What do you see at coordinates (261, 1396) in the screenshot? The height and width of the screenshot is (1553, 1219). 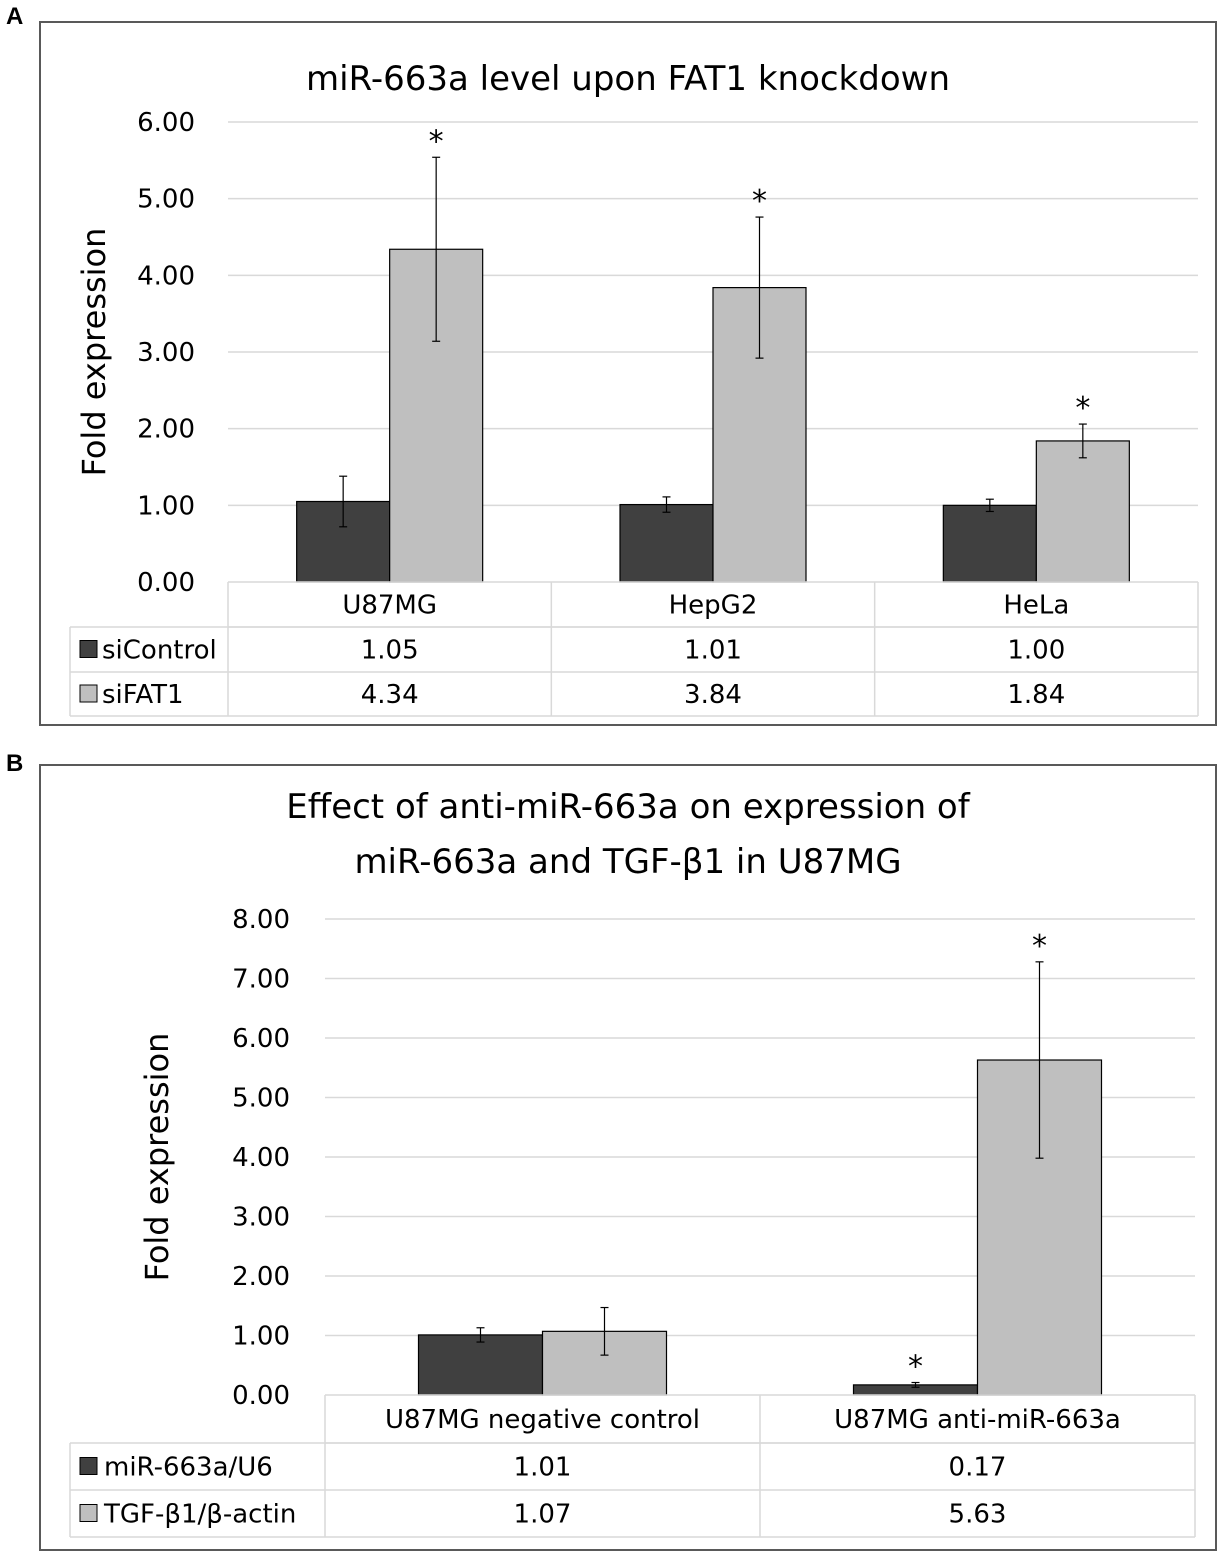 I see `chart-b-ytick-label: 0.00` at bounding box center [261, 1396].